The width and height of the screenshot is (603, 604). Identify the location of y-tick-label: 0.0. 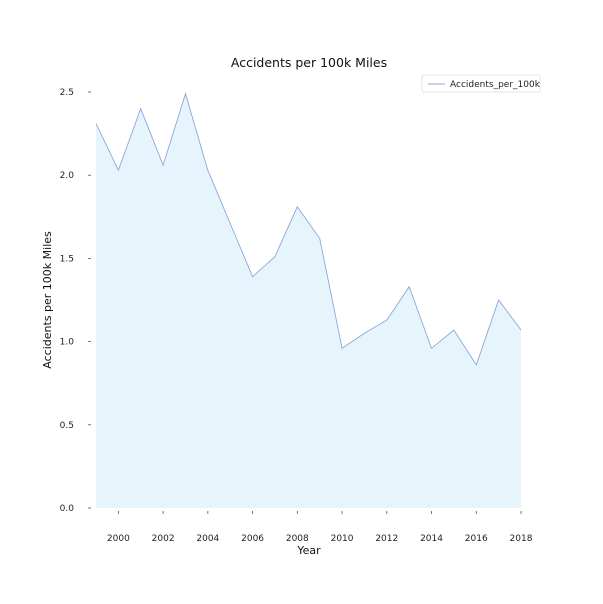
(67, 509).